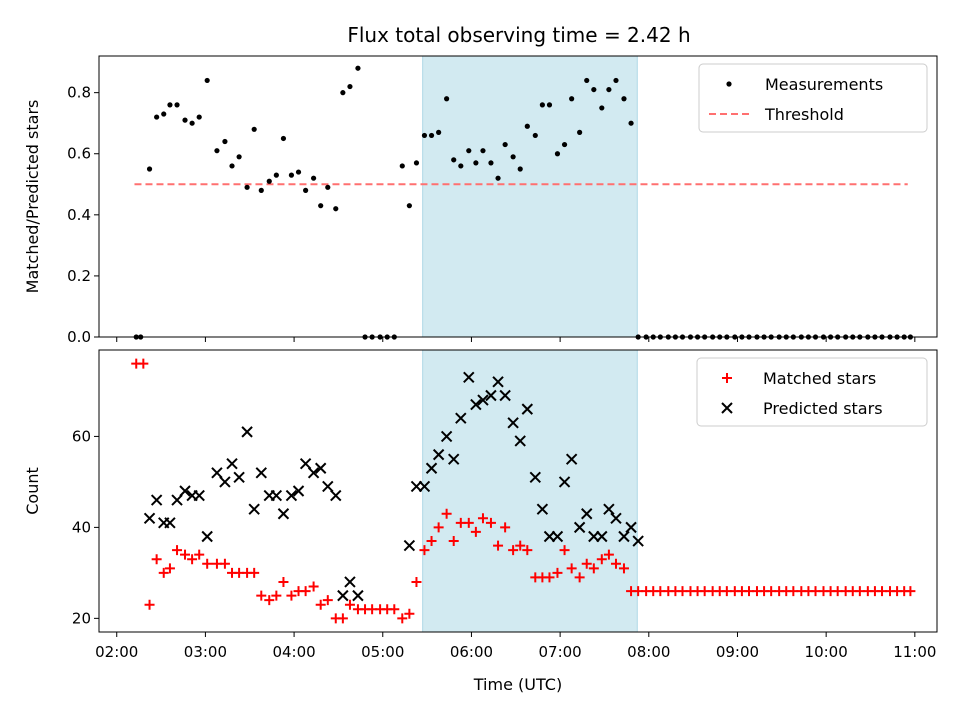 This screenshot has height=720, width=960. I want to click on x-tick-label: 08:00, so click(648, 652).